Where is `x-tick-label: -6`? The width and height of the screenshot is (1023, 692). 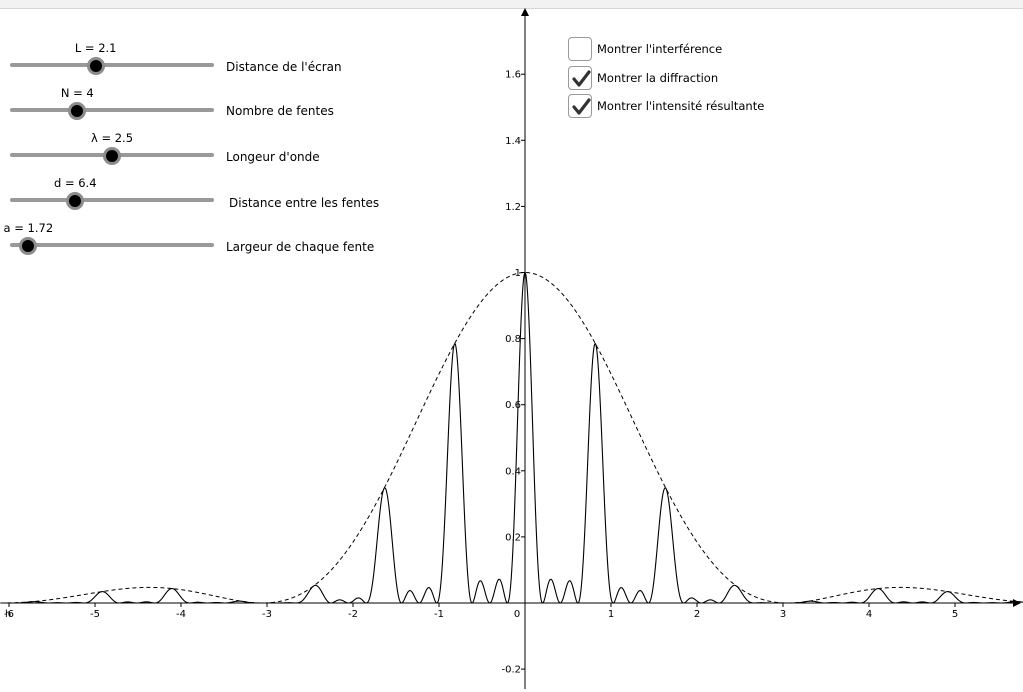 x-tick-label: -6 is located at coordinates (9, 614).